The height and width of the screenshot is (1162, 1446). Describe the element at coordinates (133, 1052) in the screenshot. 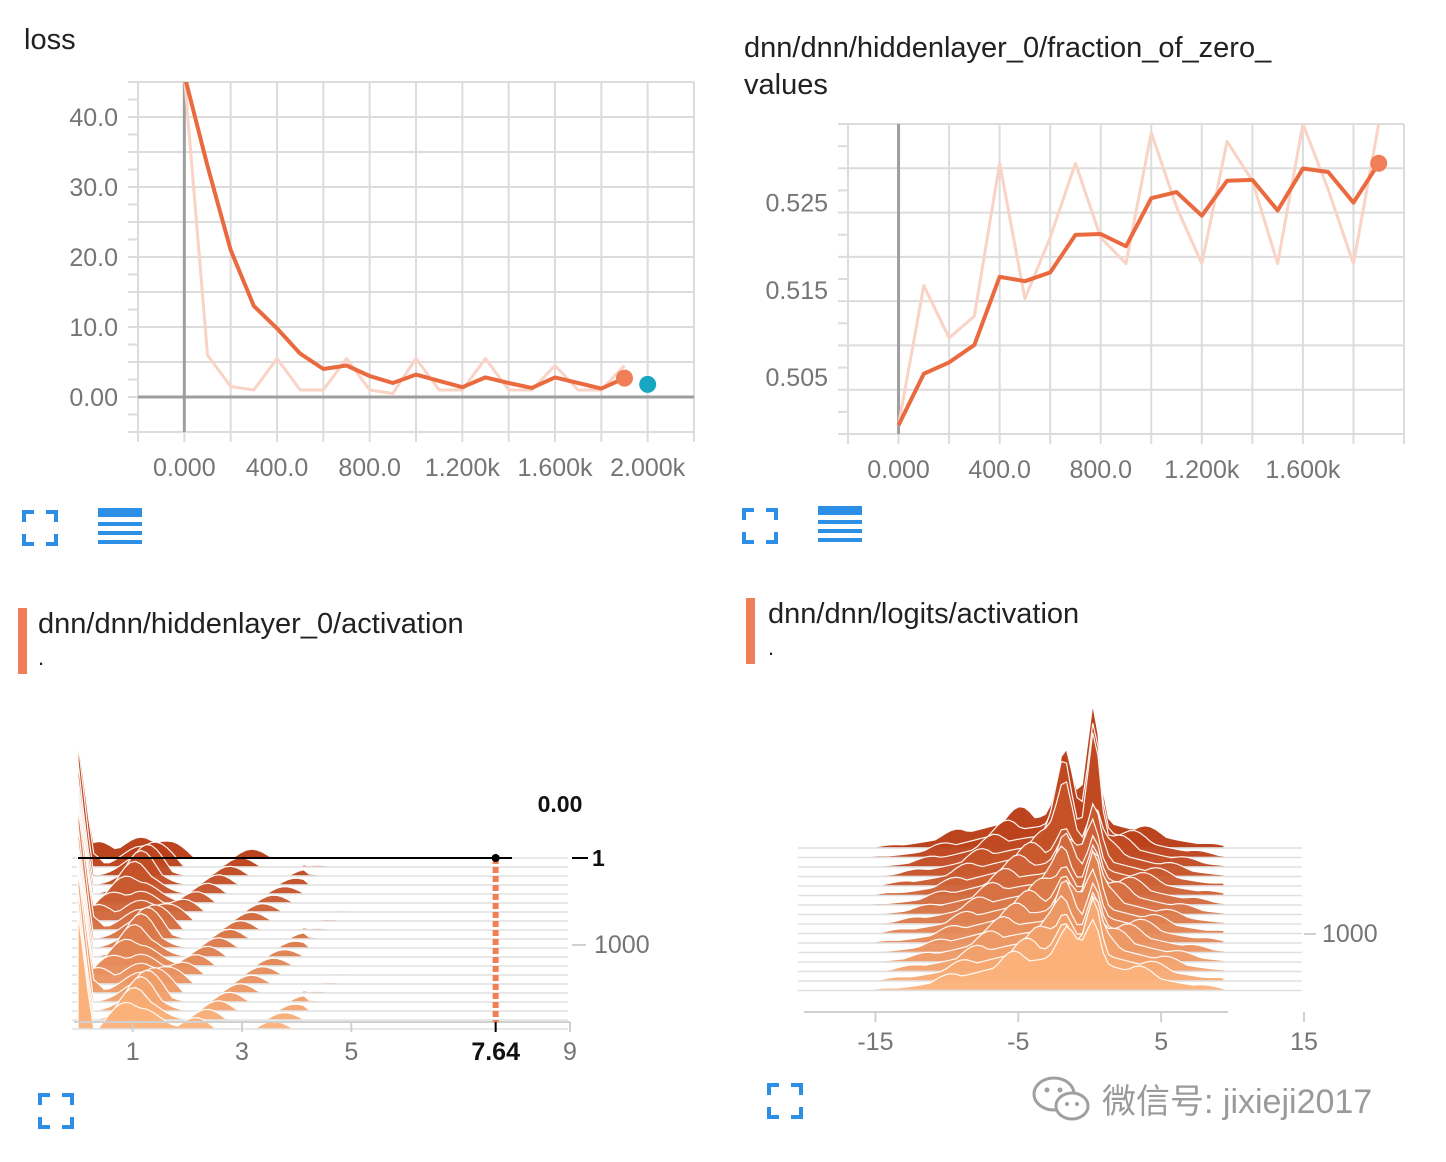

I see `x-tick-label: 1` at that location.